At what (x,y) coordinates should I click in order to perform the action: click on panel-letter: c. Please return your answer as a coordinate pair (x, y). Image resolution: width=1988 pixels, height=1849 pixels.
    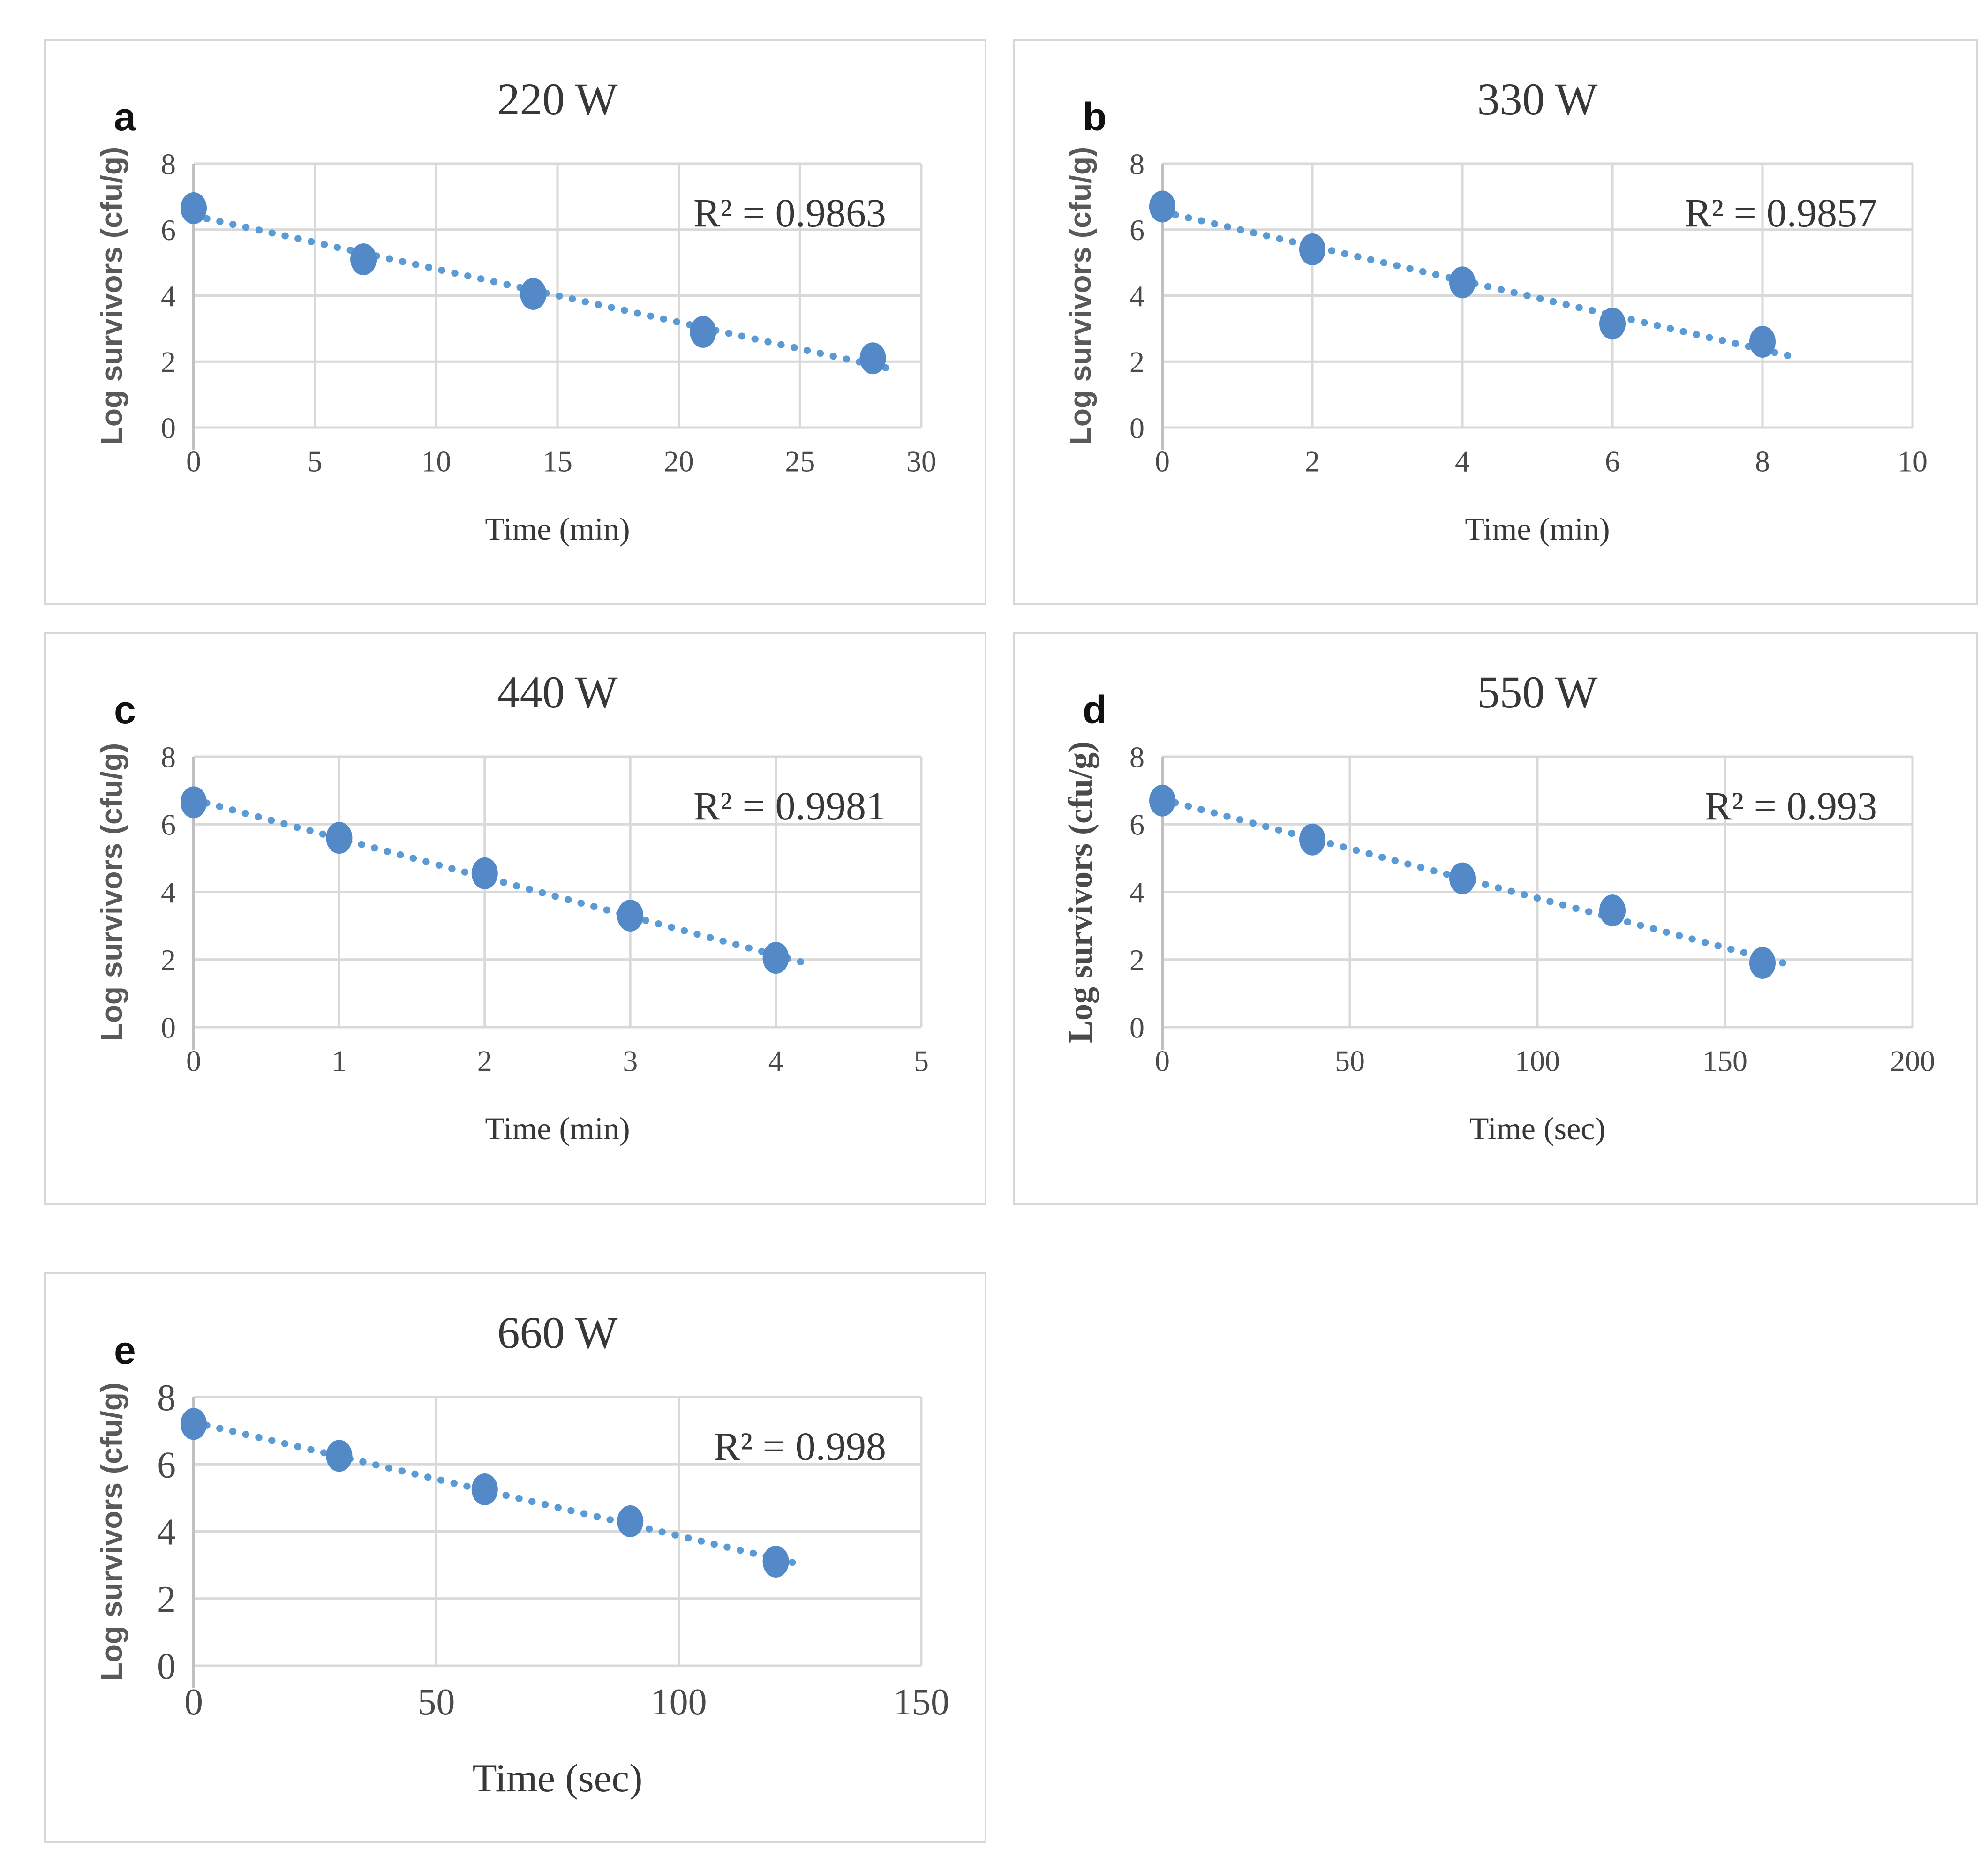
    Looking at the image, I should click on (125, 710).